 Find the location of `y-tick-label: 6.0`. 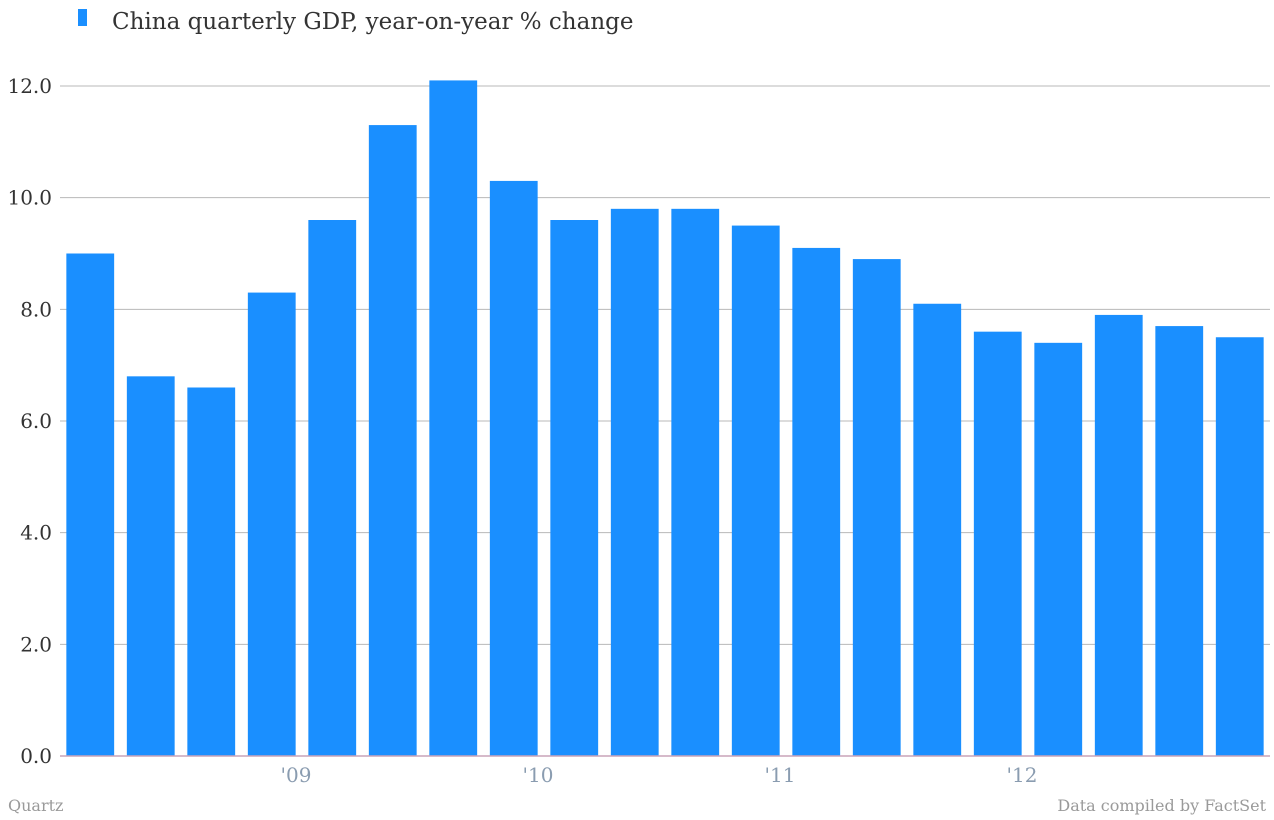

y-tick-label: 6.0 is located at coordinates (36, 421).